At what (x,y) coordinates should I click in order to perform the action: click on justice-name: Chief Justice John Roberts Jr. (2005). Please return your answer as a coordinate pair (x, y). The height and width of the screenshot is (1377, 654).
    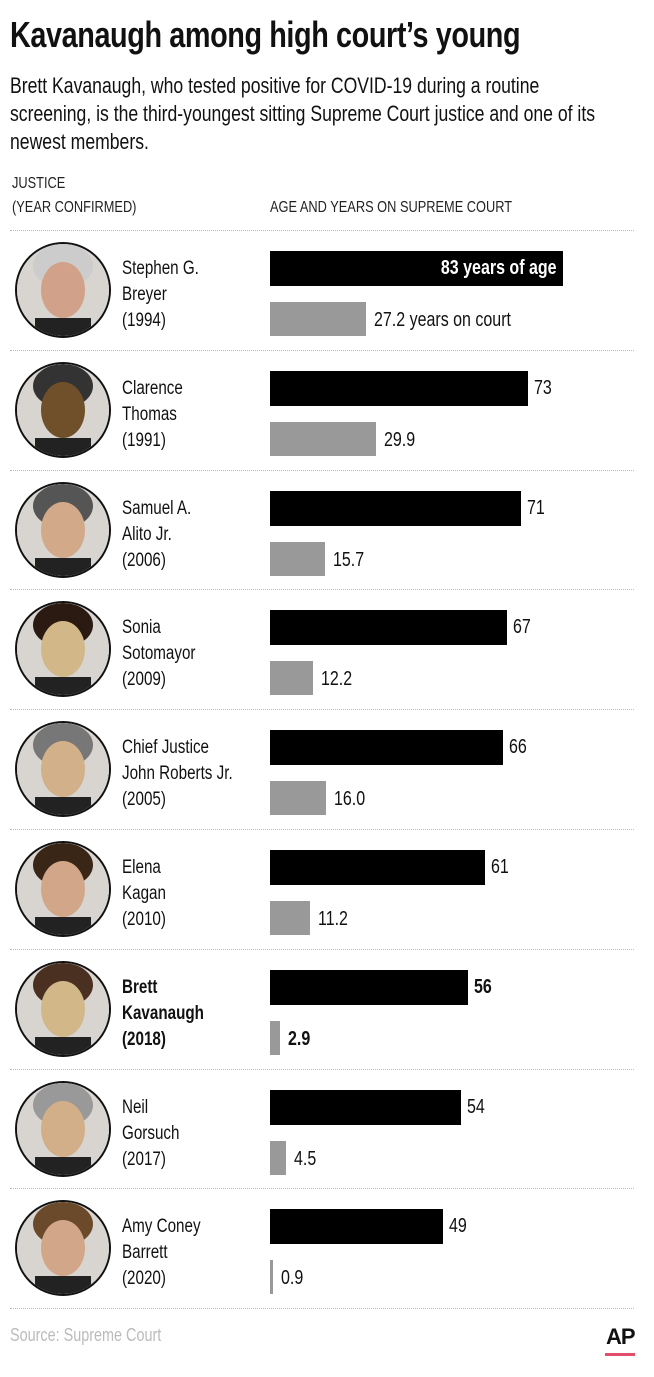
    Looking at the image, I should click on (191, 774).